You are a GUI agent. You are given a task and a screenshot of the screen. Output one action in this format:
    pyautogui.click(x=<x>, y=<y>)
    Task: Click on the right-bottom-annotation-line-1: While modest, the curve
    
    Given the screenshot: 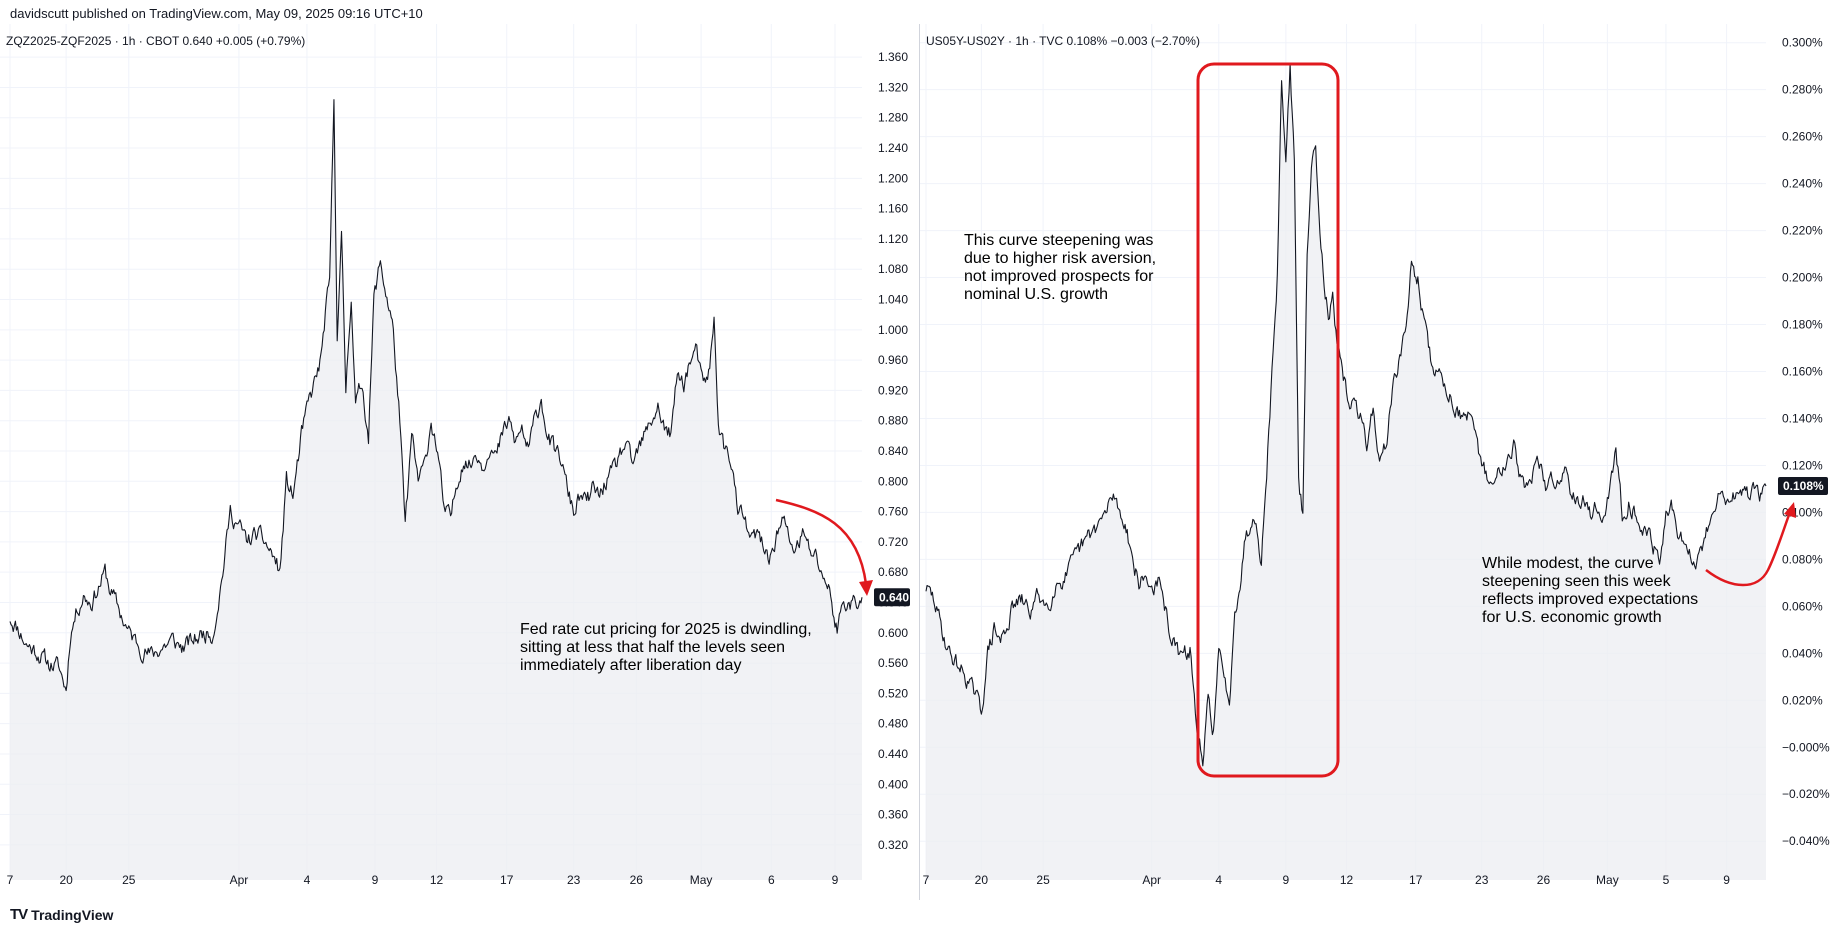 What is the action you would take?
    pyautogui.click(x=1568, y=563)
    